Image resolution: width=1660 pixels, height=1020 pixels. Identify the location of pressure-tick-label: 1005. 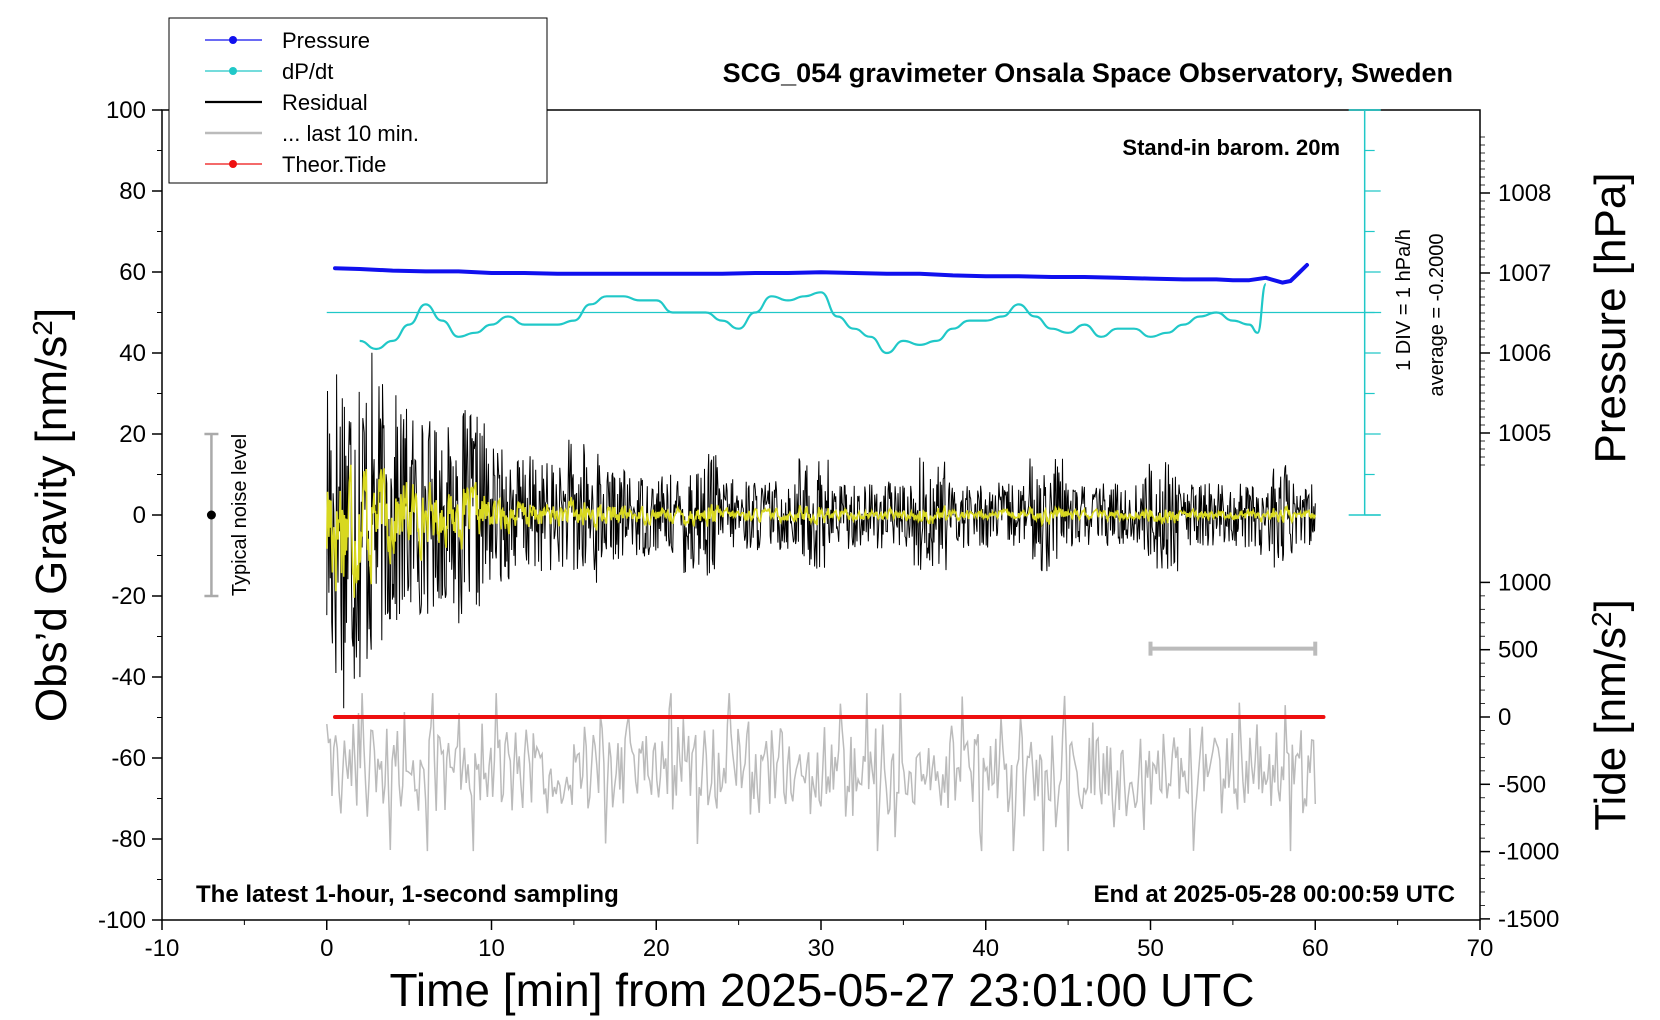
(1524, 433).